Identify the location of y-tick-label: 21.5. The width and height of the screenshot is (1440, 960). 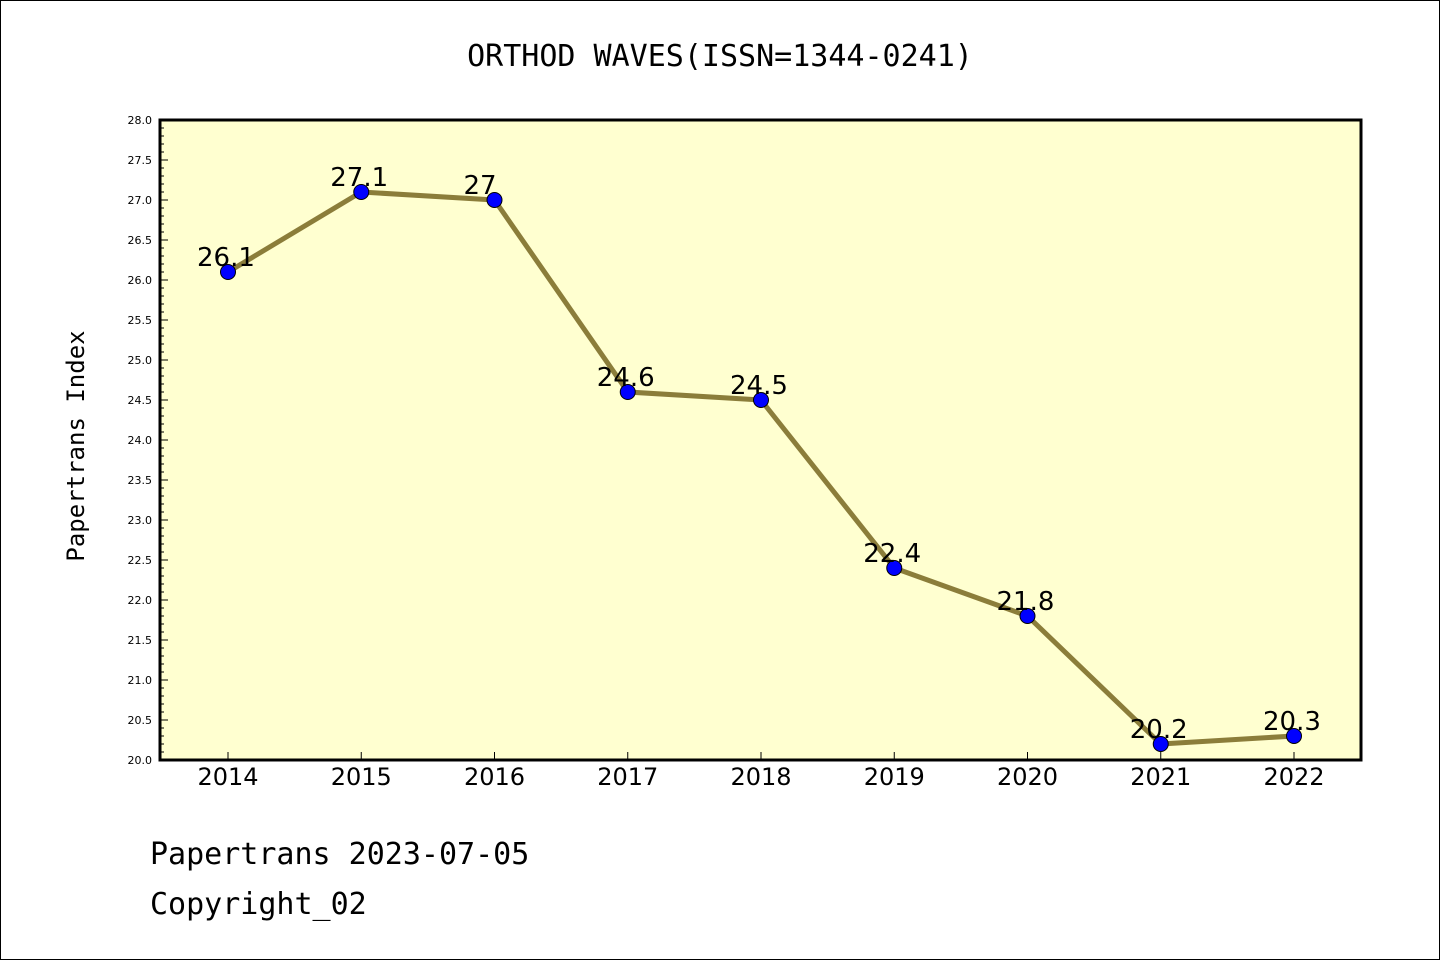
(140, 640).